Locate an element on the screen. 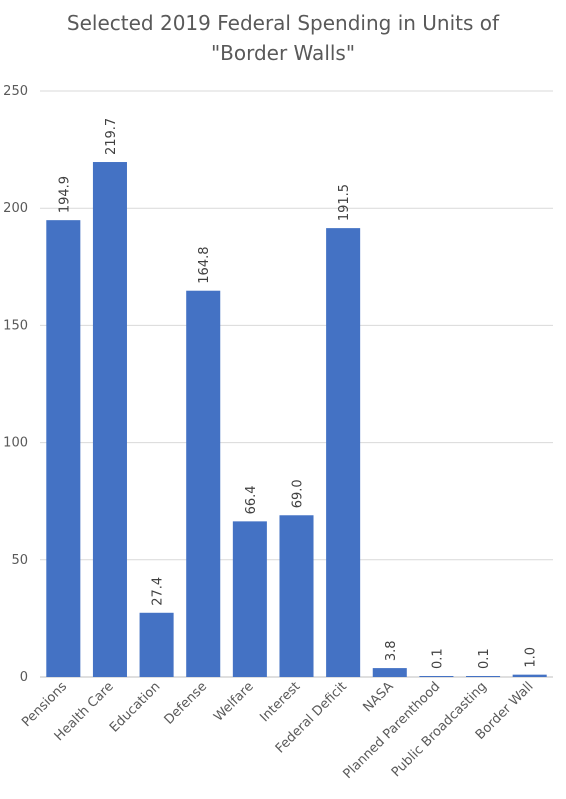 This screenshot has width=566, height=799. data-label-education: 27.4 is located at coordinates (158, 591).